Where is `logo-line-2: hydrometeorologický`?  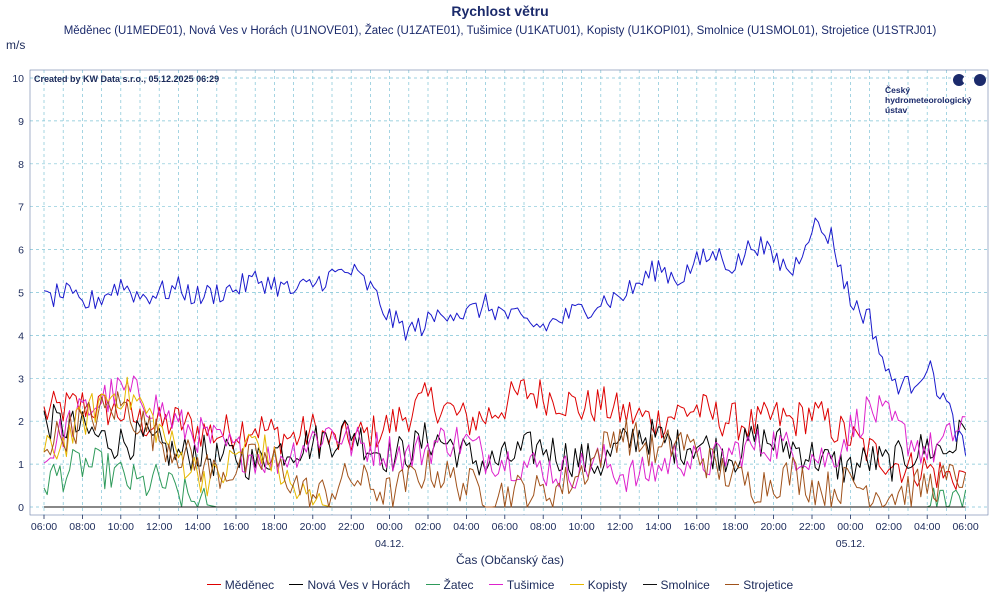
logo-line-2: hydrometeorologický is located at coordinates (928, 100).